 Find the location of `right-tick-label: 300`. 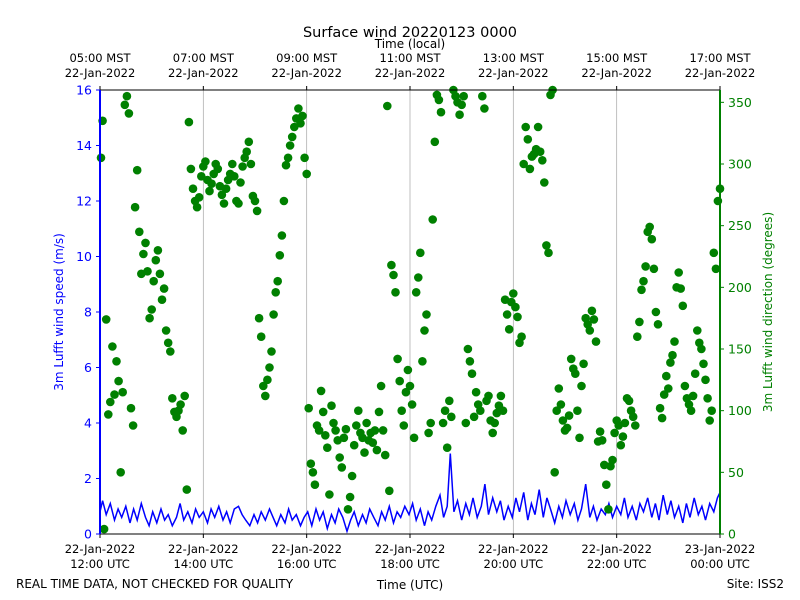

right-tick-label: 300 is located at coordinates (740, 164).